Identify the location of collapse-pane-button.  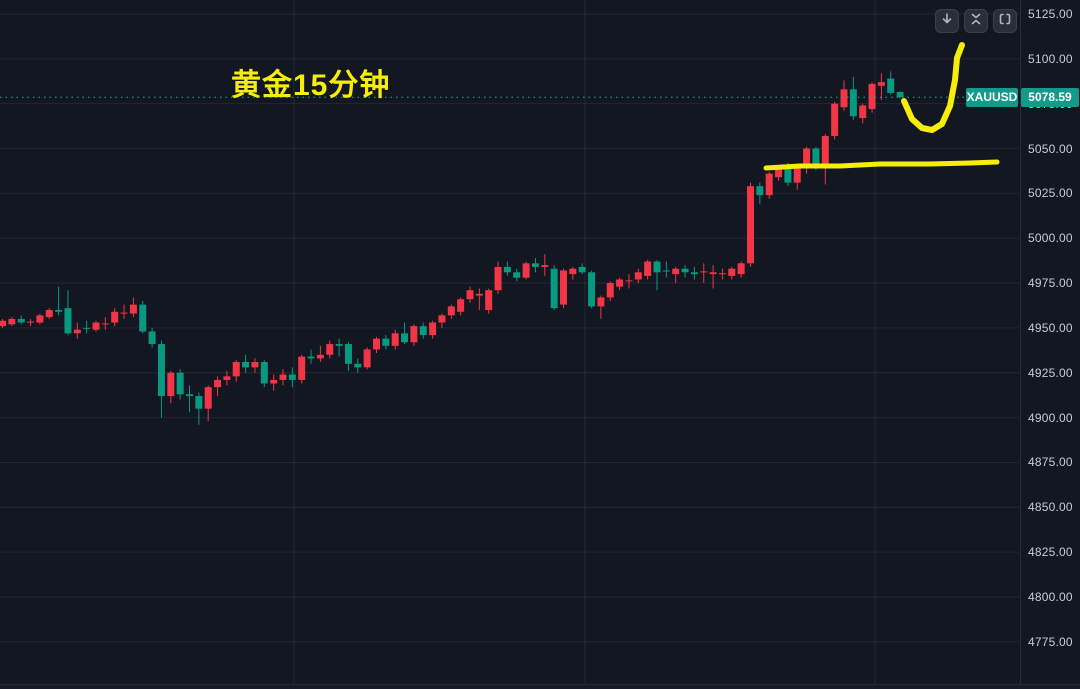
(976, 21).